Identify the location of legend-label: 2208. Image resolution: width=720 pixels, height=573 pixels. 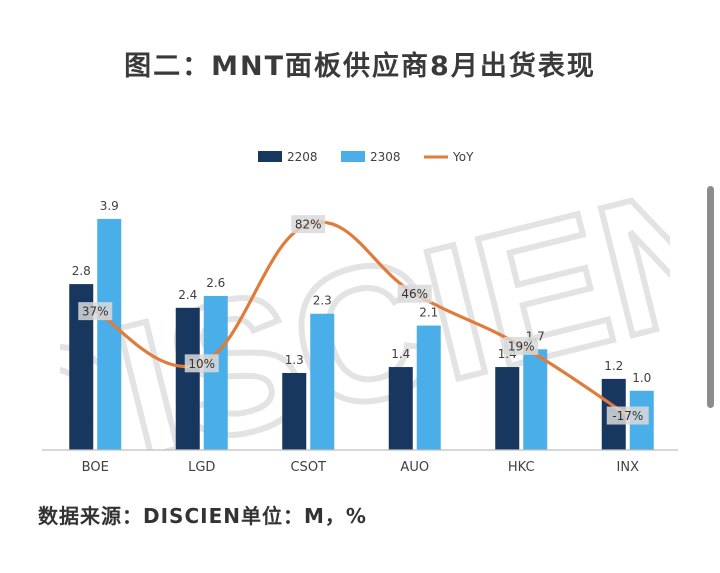
(302, 157).